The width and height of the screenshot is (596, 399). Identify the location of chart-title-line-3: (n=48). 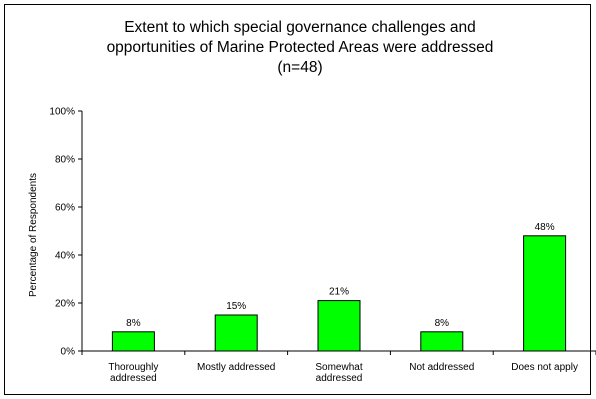
(300, 67).